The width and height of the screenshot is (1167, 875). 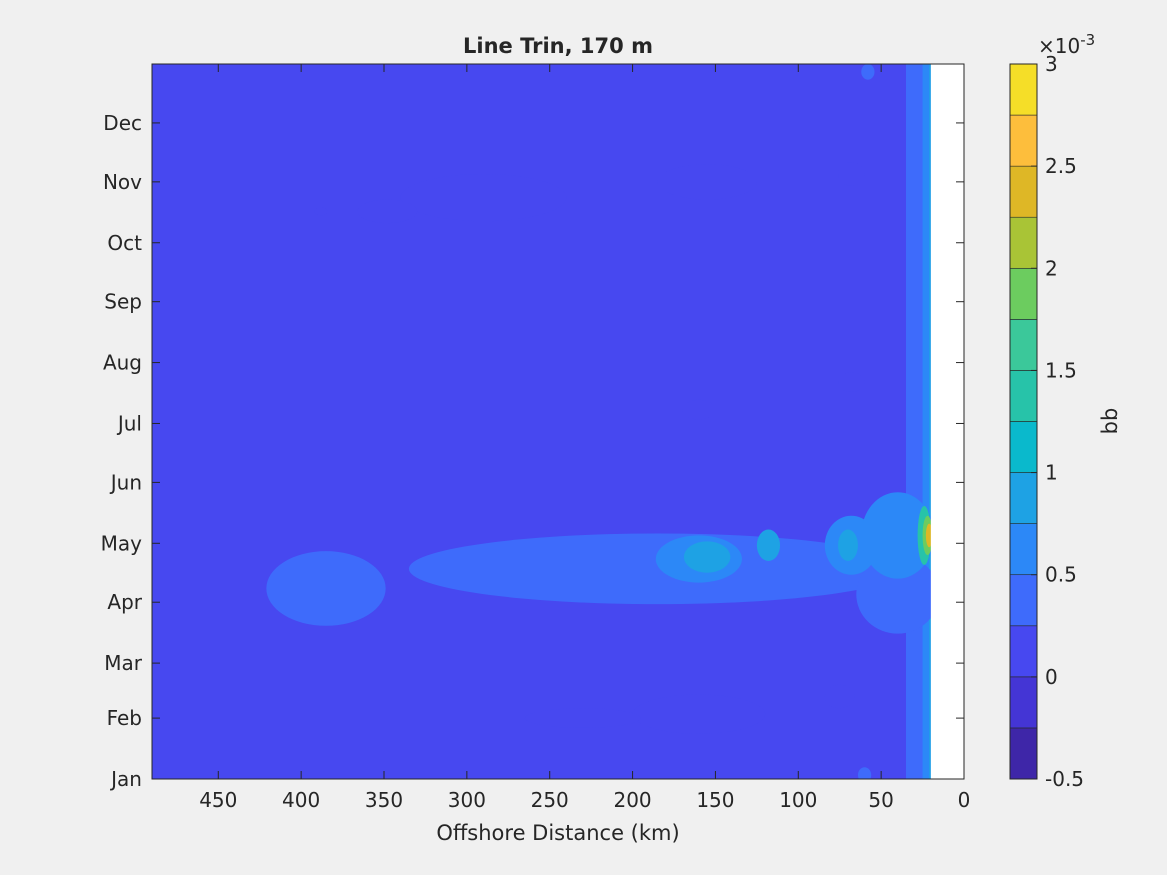 What do you see at coordinates (557, 833) in the screenshot?
I see `x-axis-label: Offshore Distance (km)` at bounding box center [557, 833].